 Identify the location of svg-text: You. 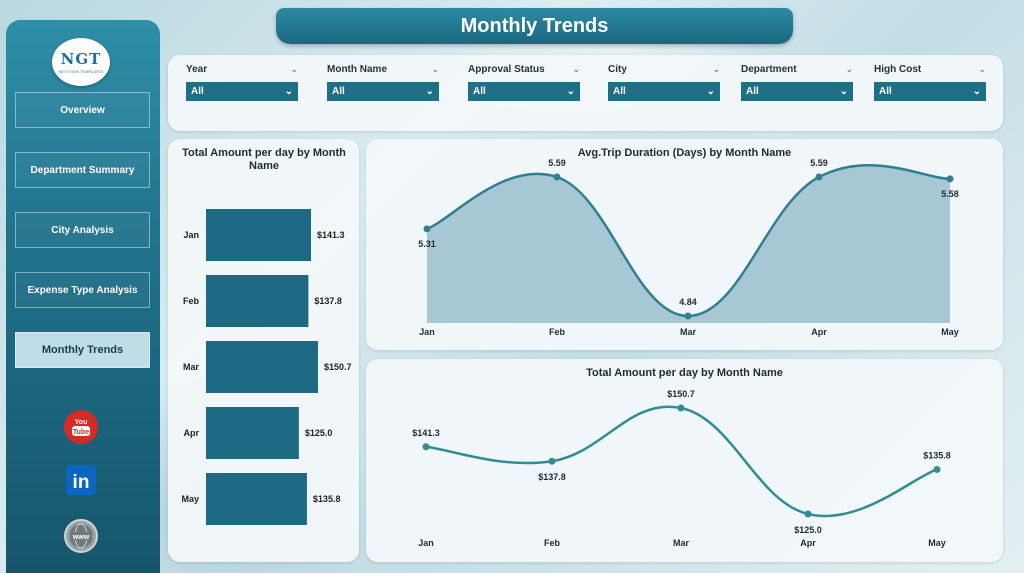
(81, 422).